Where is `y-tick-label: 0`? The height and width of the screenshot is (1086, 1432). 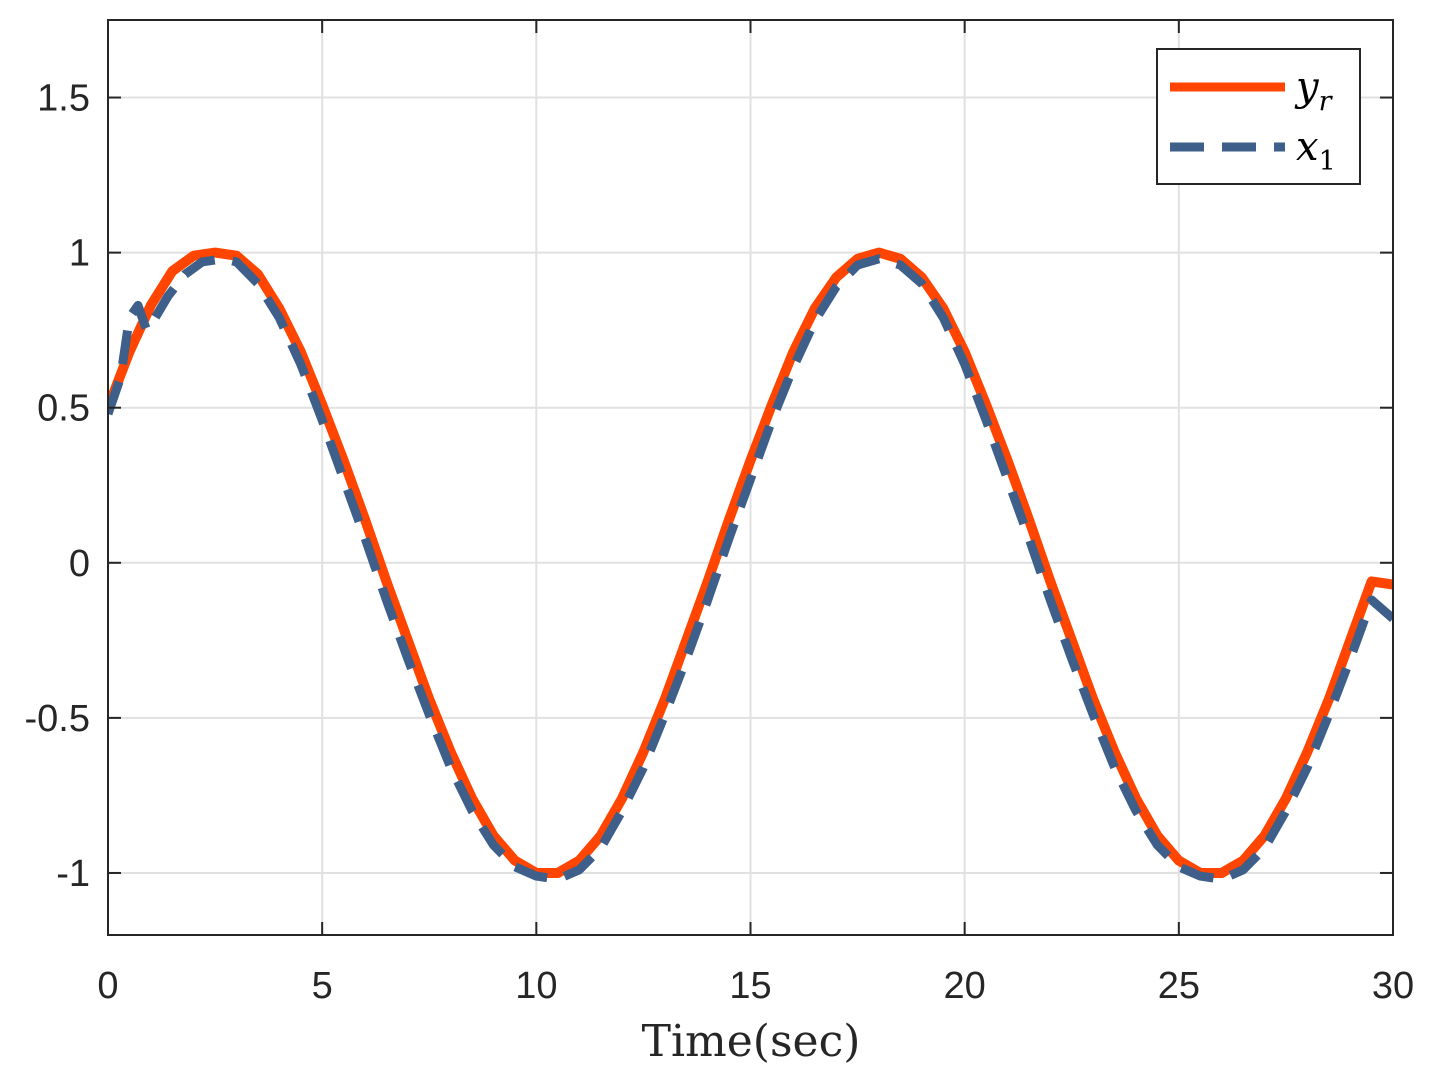 y-tick-label: 0 is located at coordinates (79, 564).